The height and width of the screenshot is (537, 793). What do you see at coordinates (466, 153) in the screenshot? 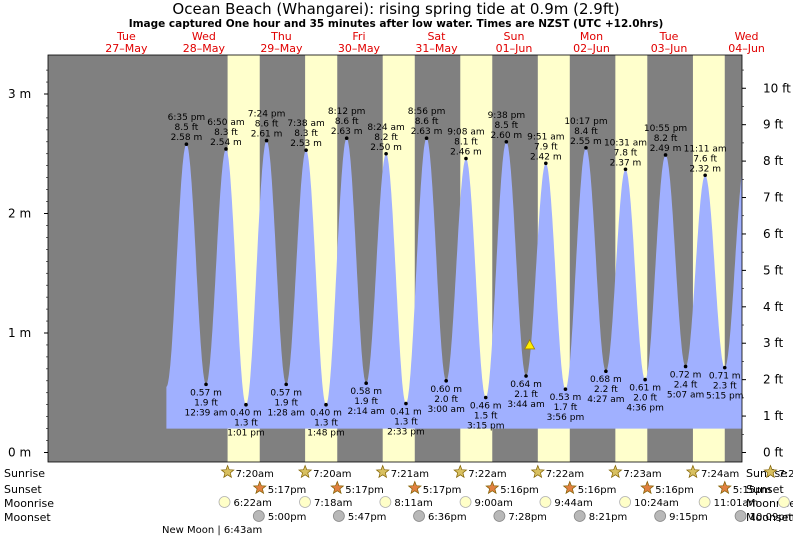
I see `high-tide-label: 2.46 m` at bounding box center [466, 153].